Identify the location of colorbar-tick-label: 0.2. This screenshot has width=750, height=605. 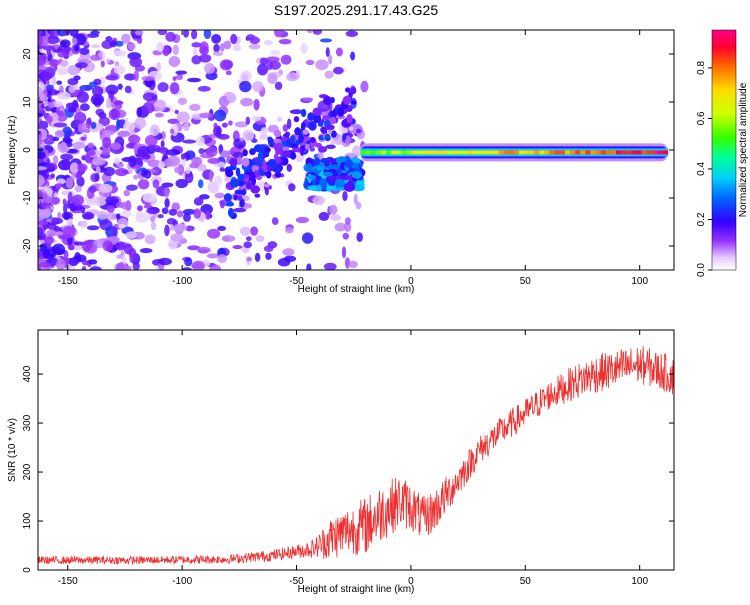
(701, 219).